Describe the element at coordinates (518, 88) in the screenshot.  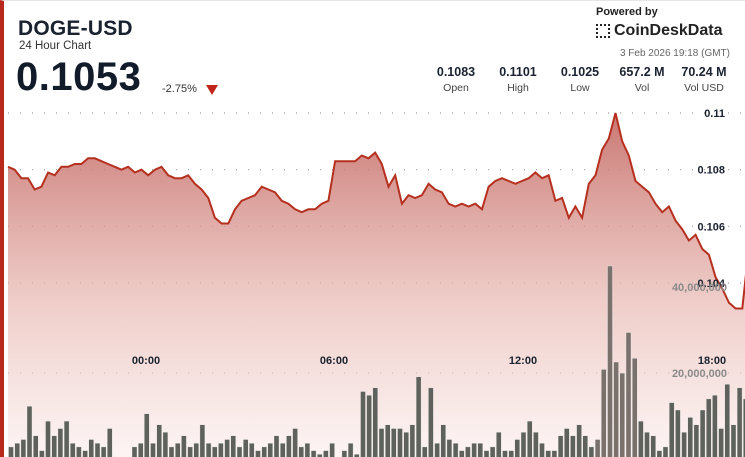
I see `stat-label: High` at that location.